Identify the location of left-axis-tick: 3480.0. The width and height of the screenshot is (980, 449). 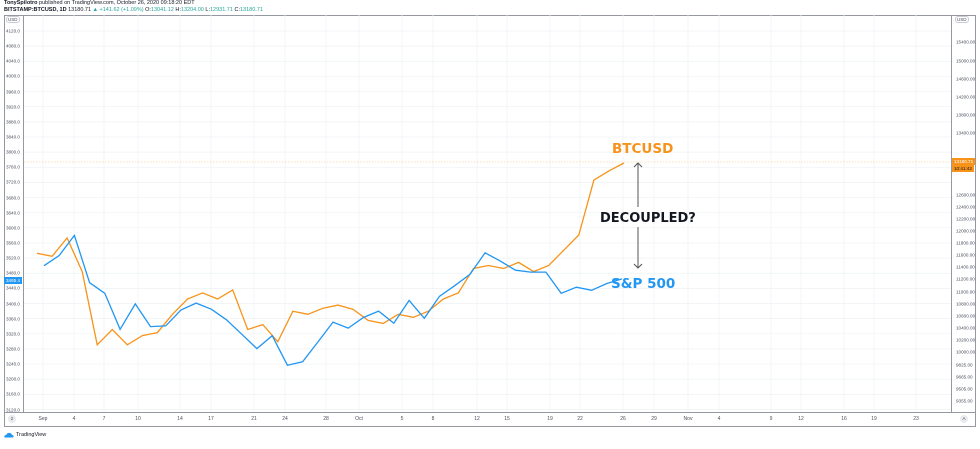
(12, 273).